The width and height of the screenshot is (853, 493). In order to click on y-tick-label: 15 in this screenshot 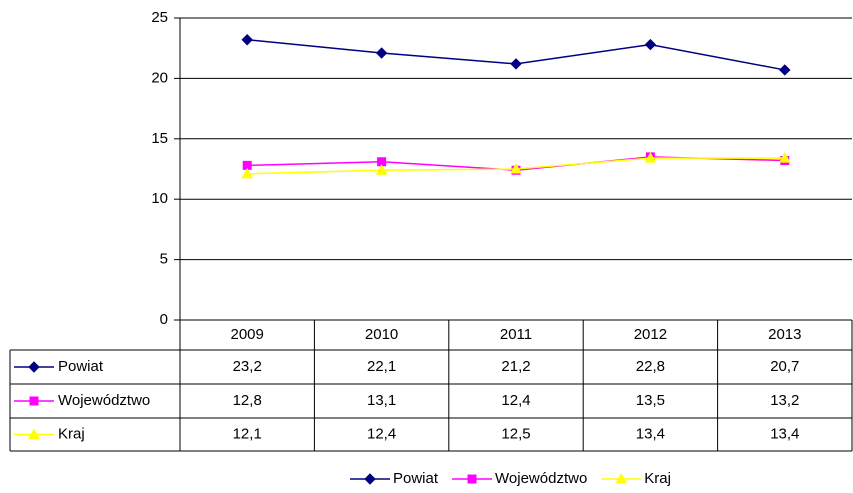, I will do `click(159, 138)`.